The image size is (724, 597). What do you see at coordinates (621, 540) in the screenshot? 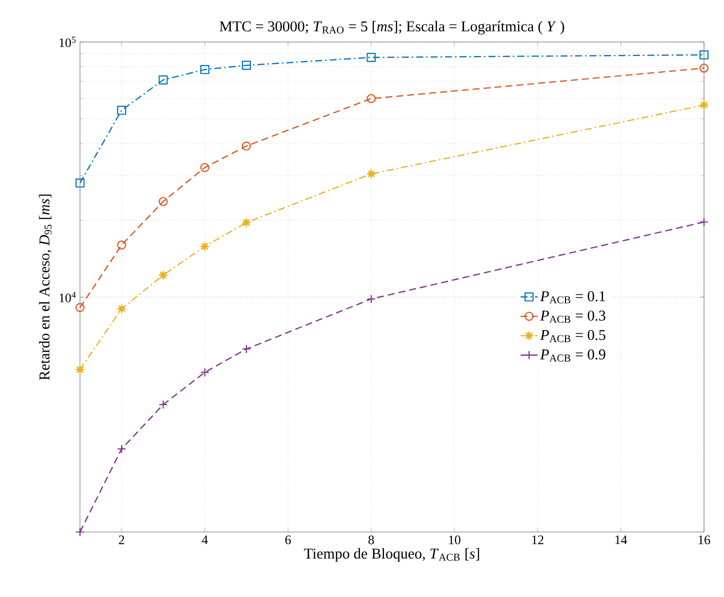
I see `x-tick-label: 14` at bounding box center [621, 540].